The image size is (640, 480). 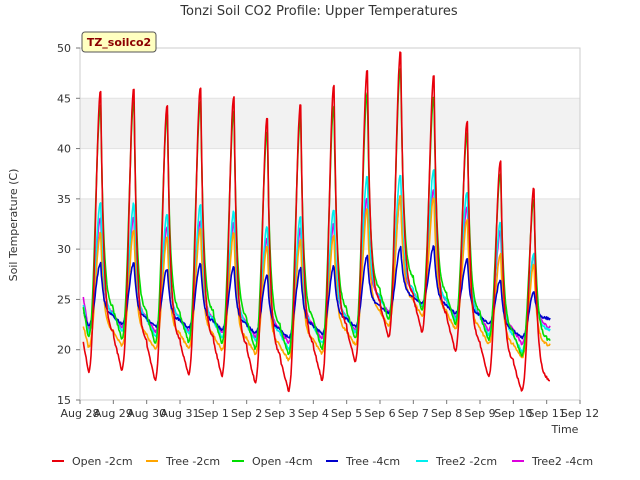 I want to click on annotation-box: TZ_soilco2, so click(x=119, y=42).